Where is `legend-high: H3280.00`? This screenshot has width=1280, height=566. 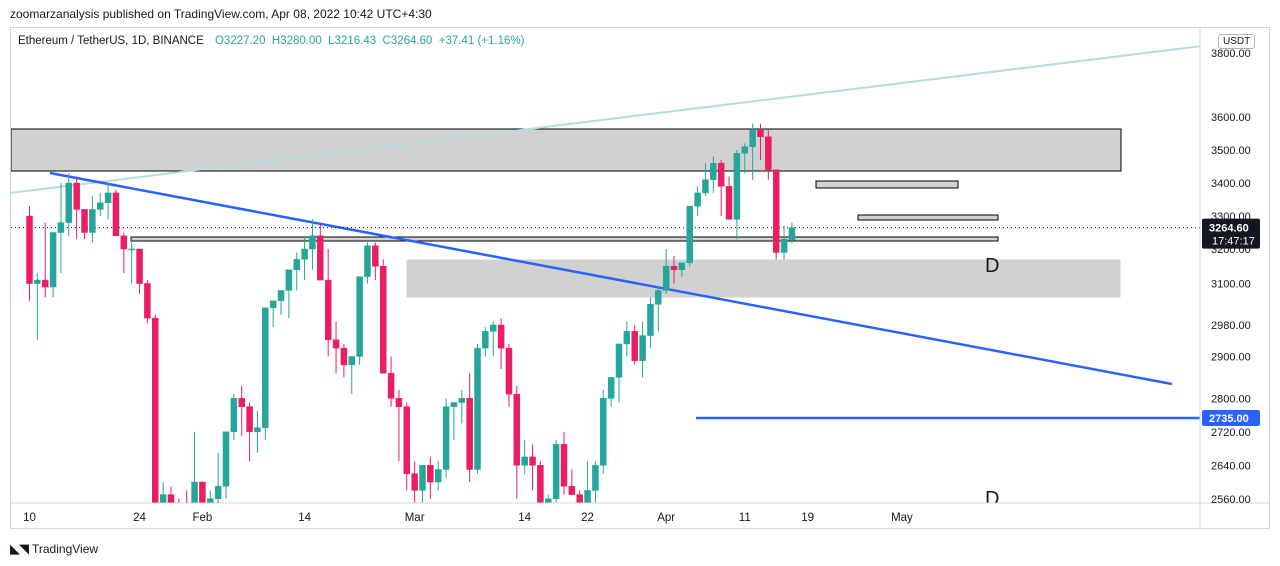 legend-high: H3280.00 is located at coordinates (296, 41).